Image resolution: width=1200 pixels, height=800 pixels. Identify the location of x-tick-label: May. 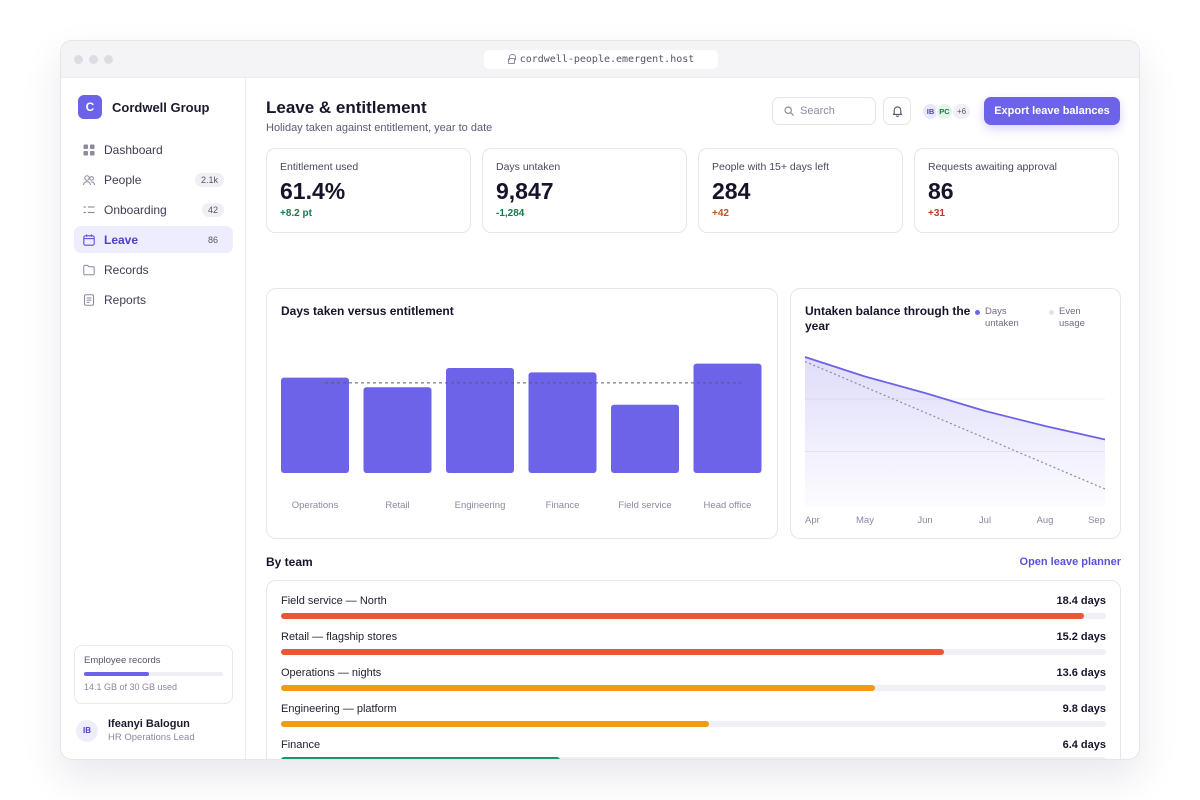
(865, 520).